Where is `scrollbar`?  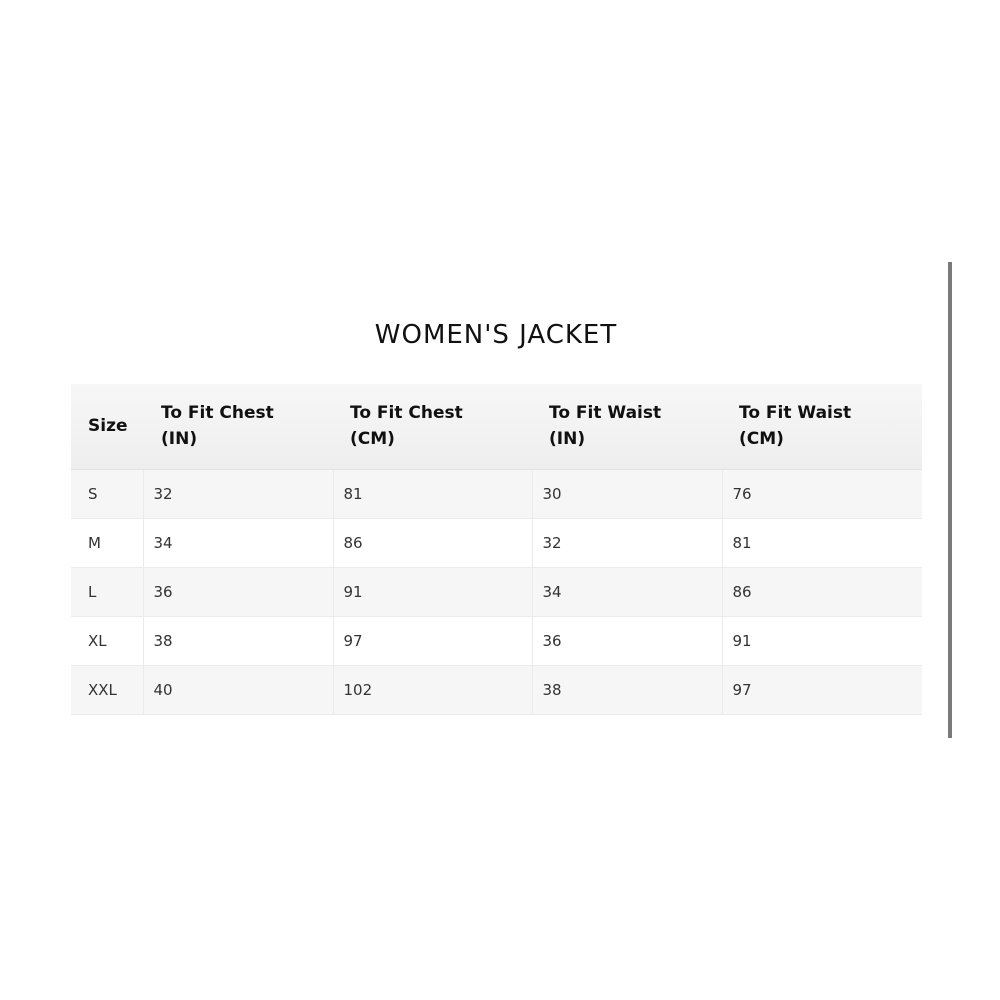 scrollbar is located at coordinates (950, 500).